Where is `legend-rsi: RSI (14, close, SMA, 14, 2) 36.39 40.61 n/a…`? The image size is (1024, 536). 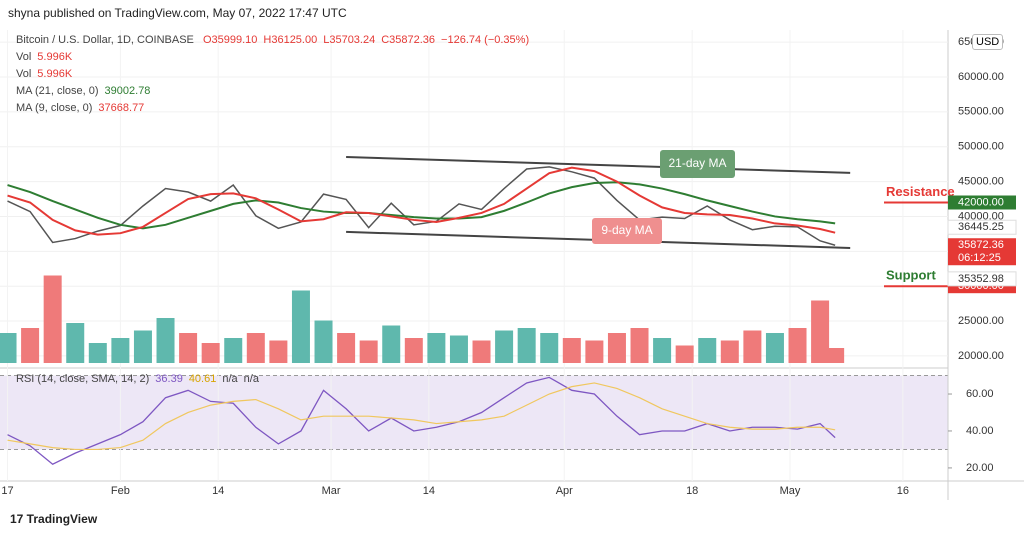 legend-rsi: RSI (14, close, SMA, 14, 2) 36.39 40.61 n/a… is located at coordinates (140, 379).